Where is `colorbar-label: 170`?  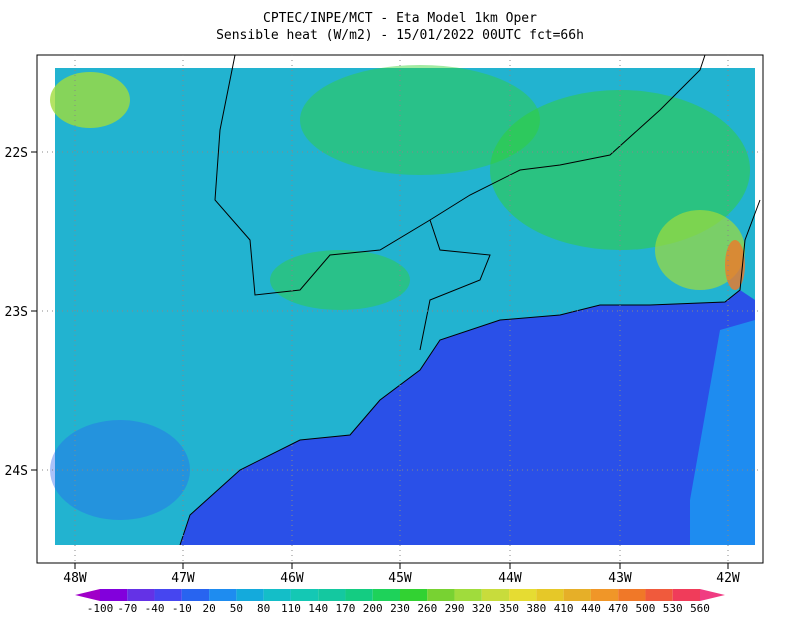 colorbar-label: 170 is located at coordinates (346, 608).